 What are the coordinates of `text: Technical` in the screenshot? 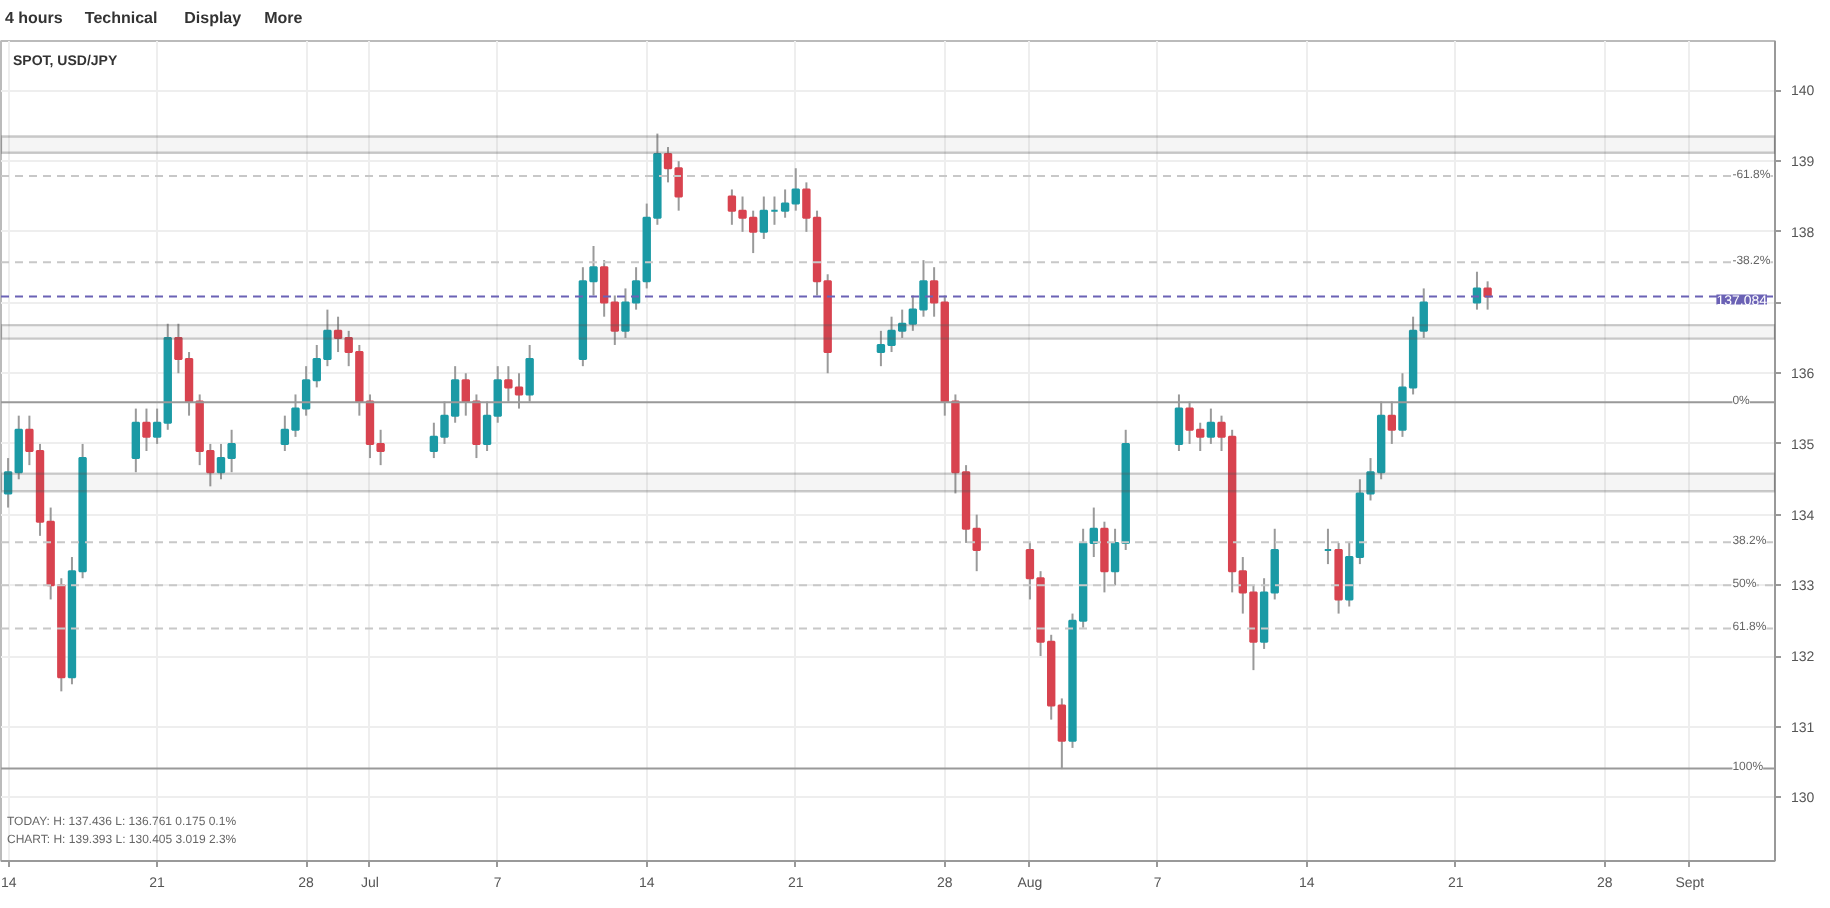 It's located at (121, 18).